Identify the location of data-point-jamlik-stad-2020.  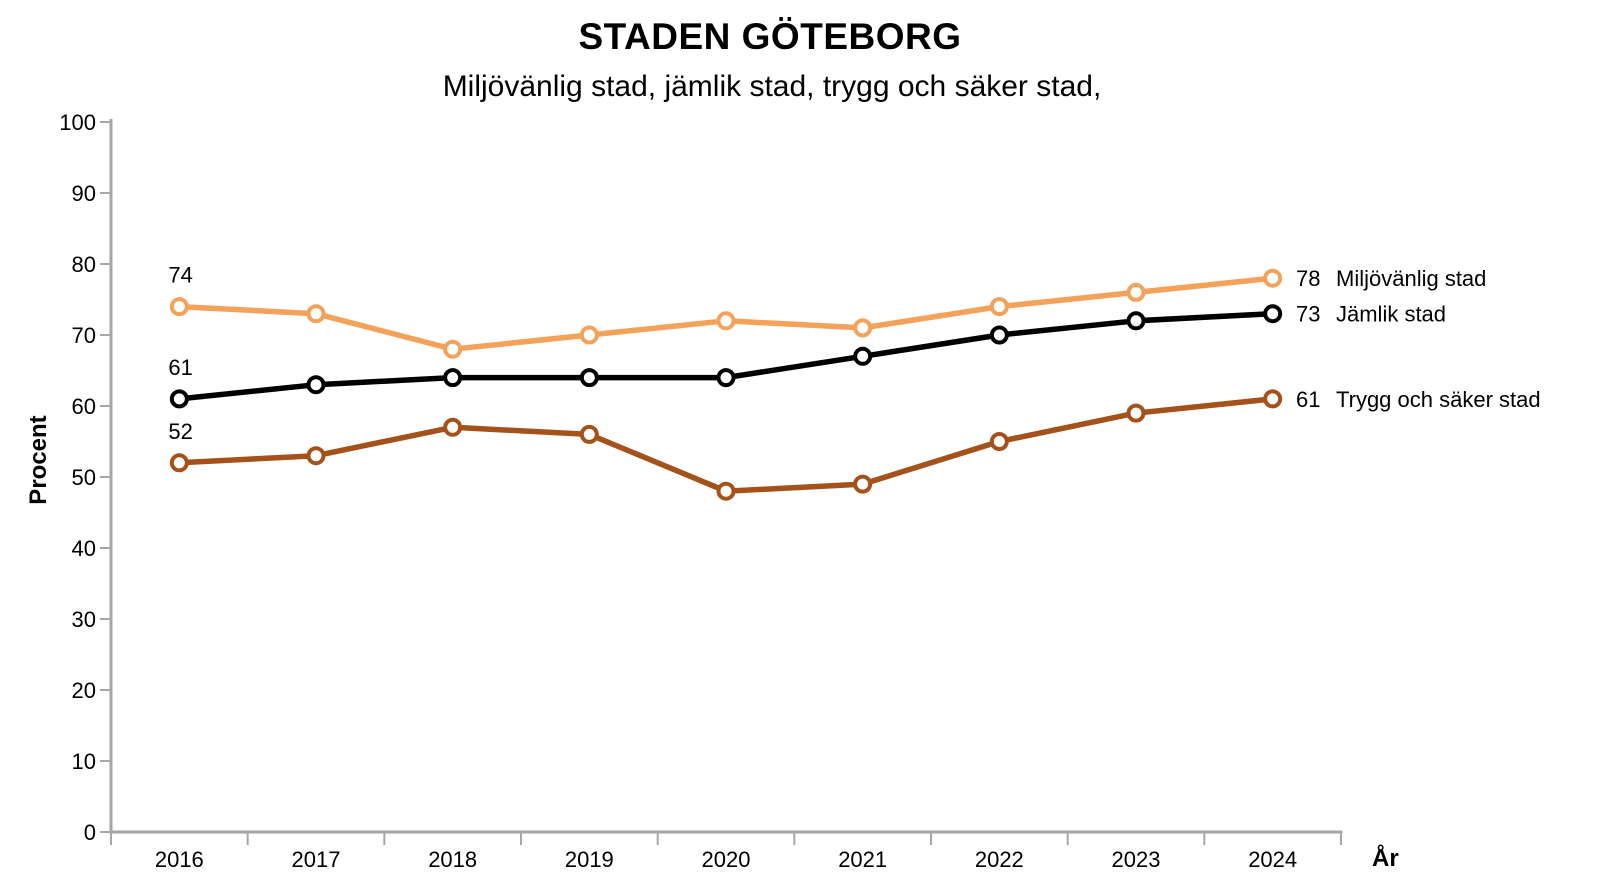
(726, 378).